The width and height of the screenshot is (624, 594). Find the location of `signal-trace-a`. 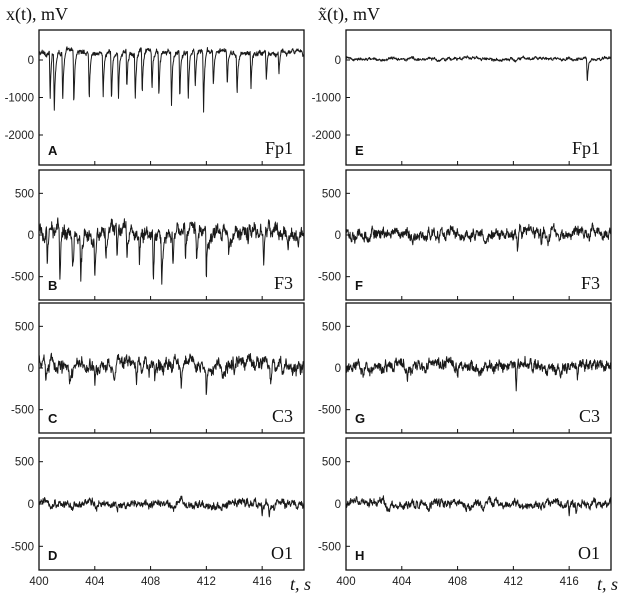

signal-trace-a is located at coordinates (171, 79).